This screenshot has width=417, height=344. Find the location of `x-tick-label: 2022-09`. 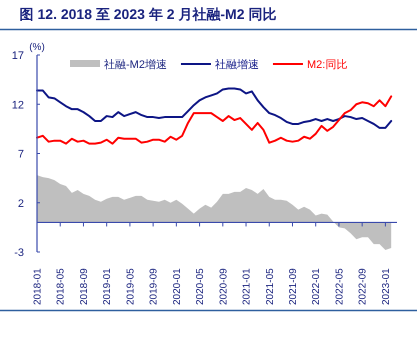

x-tick-label: 2022-09 is located at coordinates (363, 286).